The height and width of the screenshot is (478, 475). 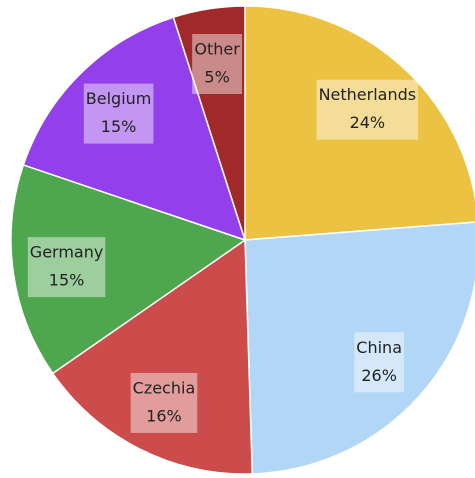 I want to click on slice-name: China, so click(x=379, y=347).